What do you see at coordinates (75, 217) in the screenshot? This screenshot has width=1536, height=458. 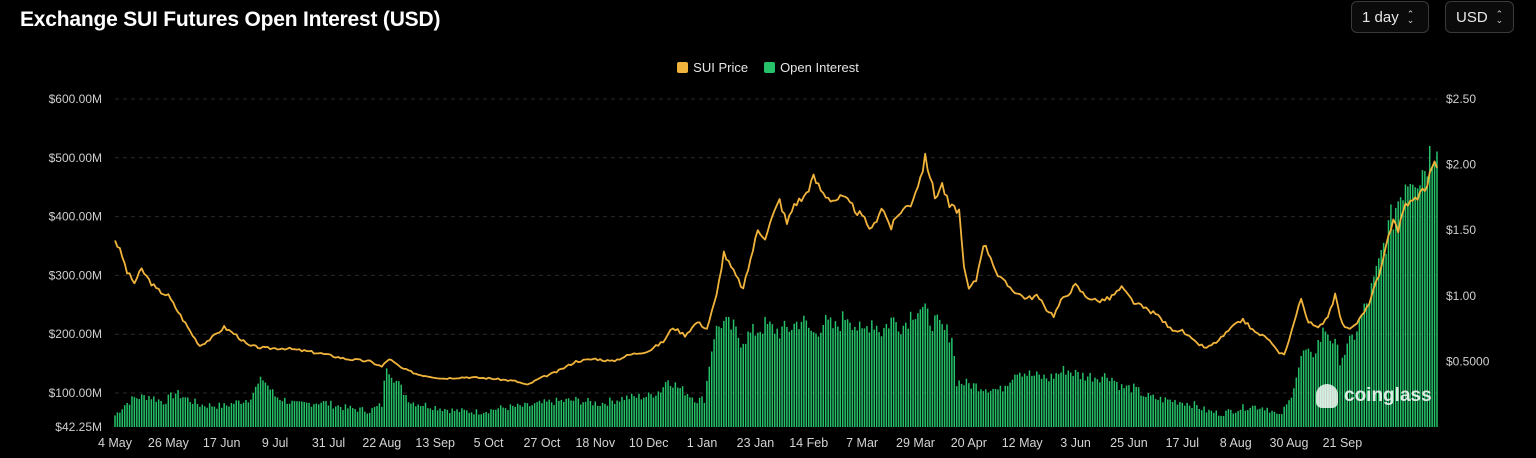 I see `y-left-tick-label: $400.00M` at bounding box center [75, 217].